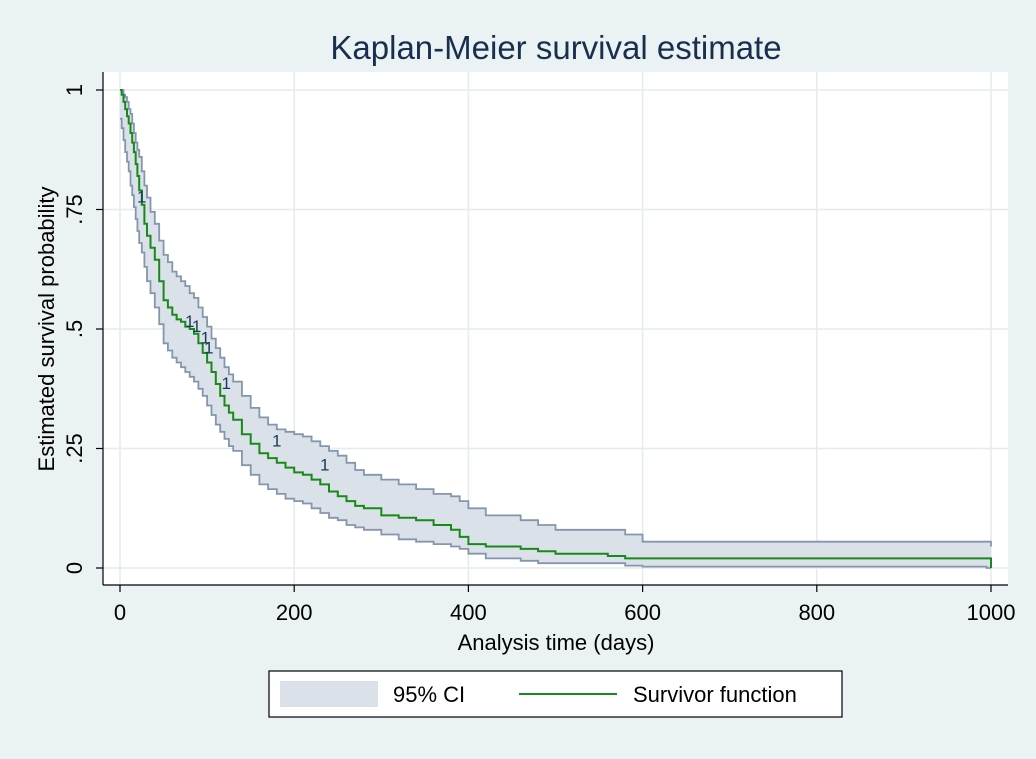 This screenshot has height=759, width=1036. I want to click on x-tick-label: 0, so click(120, 612).